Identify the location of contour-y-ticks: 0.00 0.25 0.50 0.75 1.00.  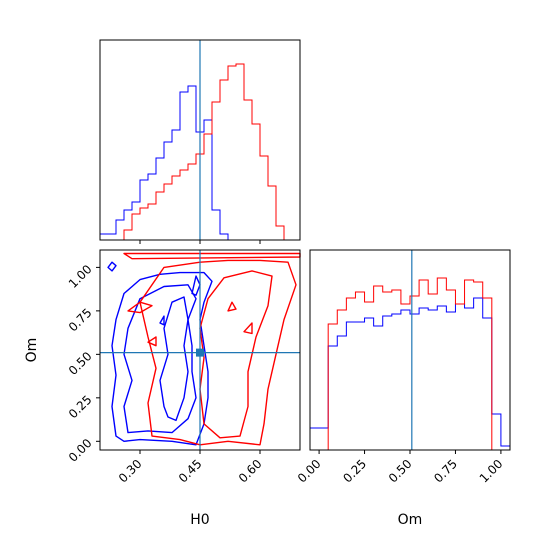
(83, 363).